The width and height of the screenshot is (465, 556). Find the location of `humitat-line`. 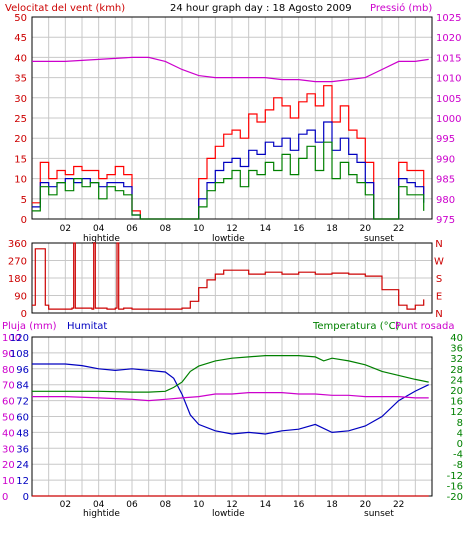

humitat-line is located at coordinates (230, 399).